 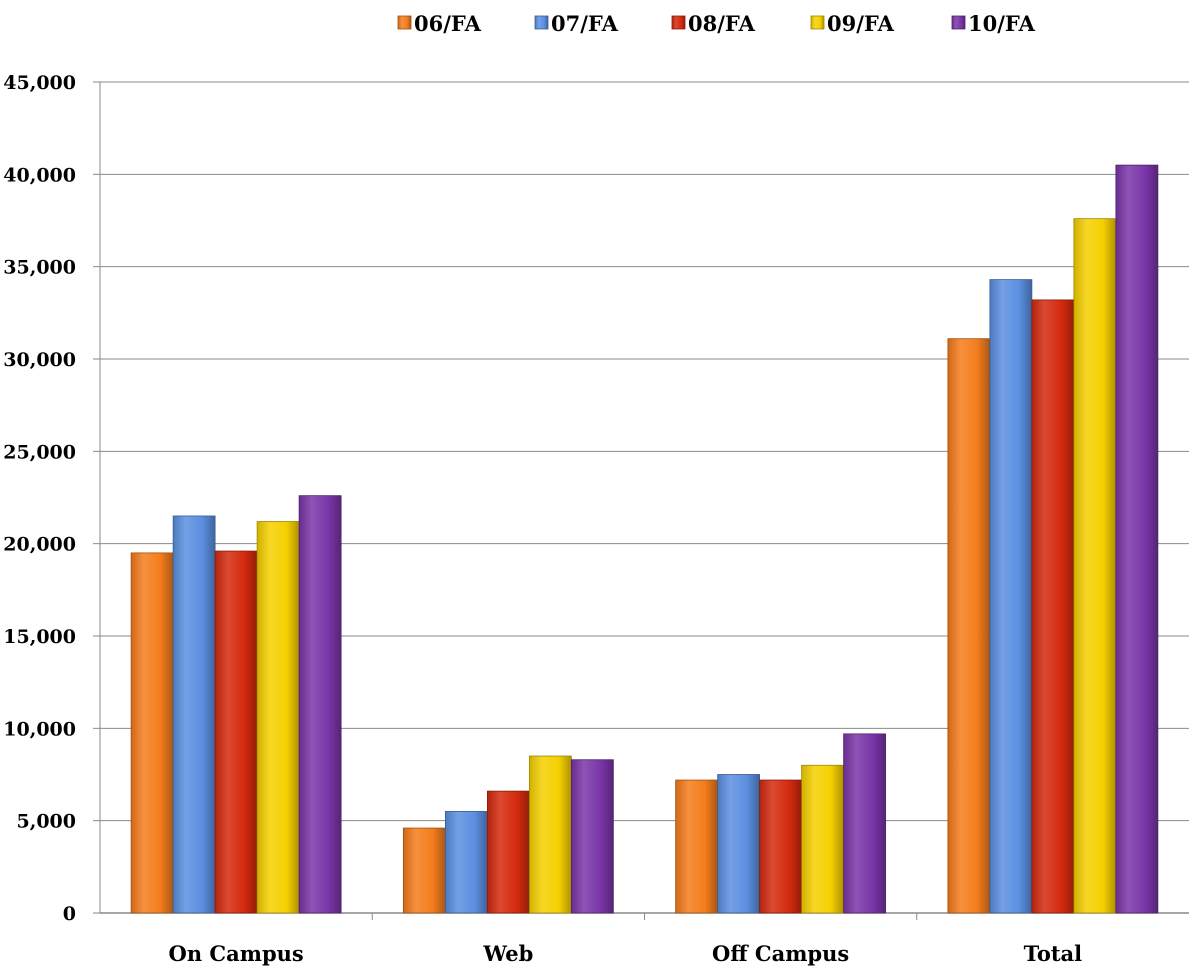 What do you see at coordinates (194, 714) in the screenshot?
I see `bar-07-fa-on-campus` at bounding box center [194, 714].